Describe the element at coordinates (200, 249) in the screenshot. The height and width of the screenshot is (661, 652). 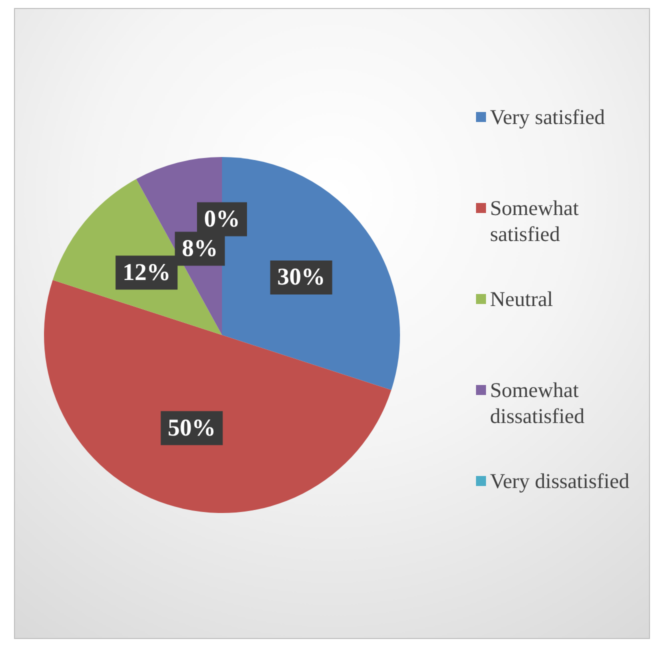
I see `data-label: 8%` at that location.